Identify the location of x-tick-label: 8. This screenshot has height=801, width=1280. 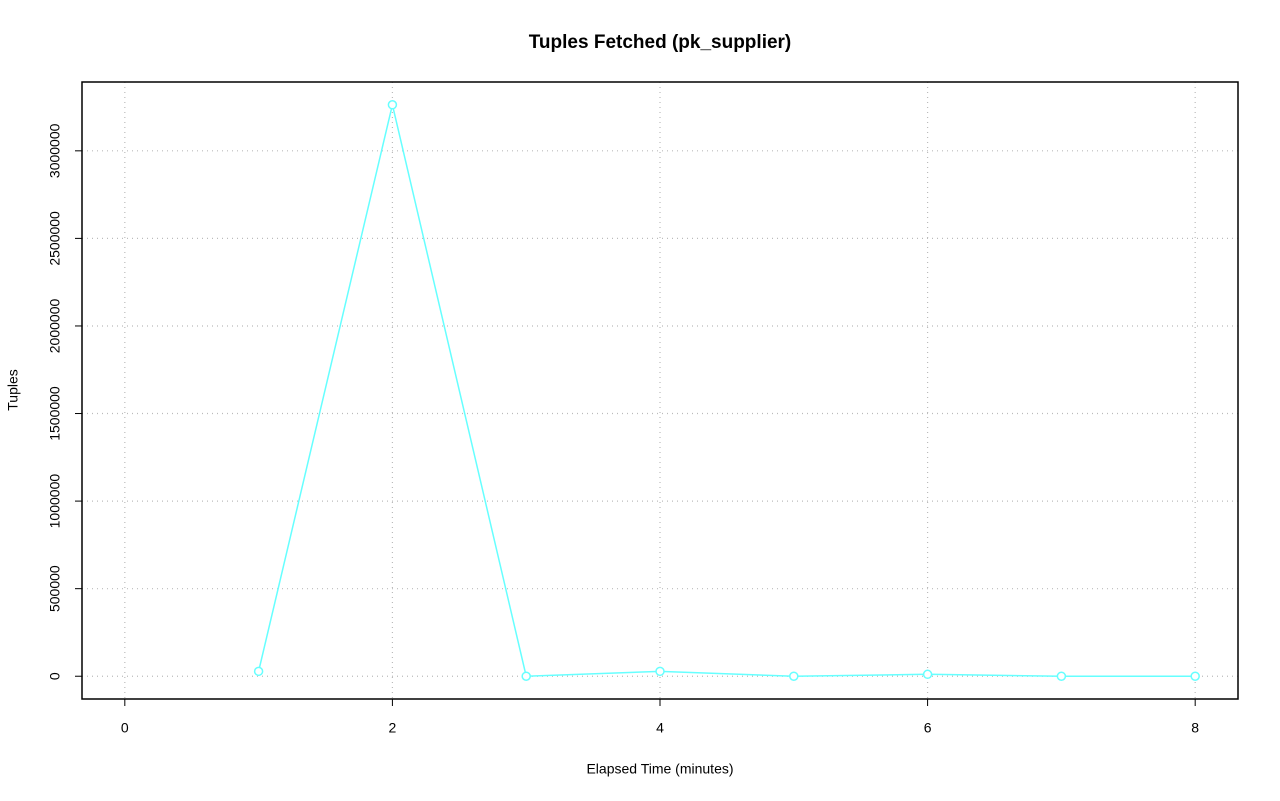
(1195, 728).